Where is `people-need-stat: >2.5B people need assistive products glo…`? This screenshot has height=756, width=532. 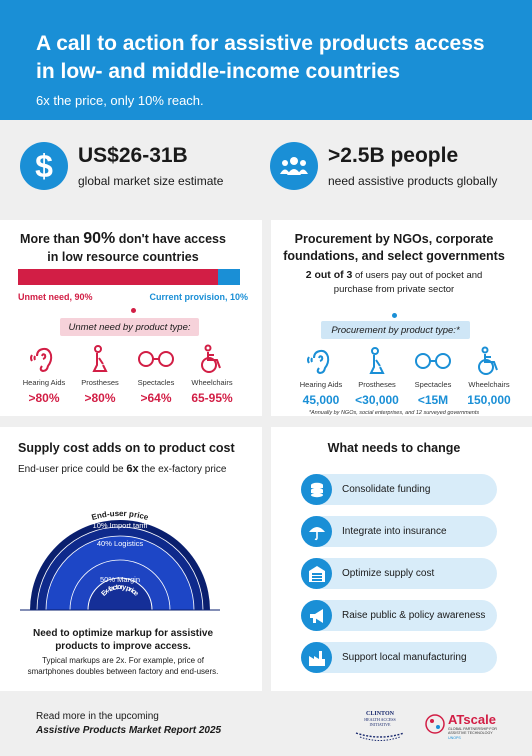 people-need-stat: >2.5B people need assistive products glo… is located at coordinates (383, 166).